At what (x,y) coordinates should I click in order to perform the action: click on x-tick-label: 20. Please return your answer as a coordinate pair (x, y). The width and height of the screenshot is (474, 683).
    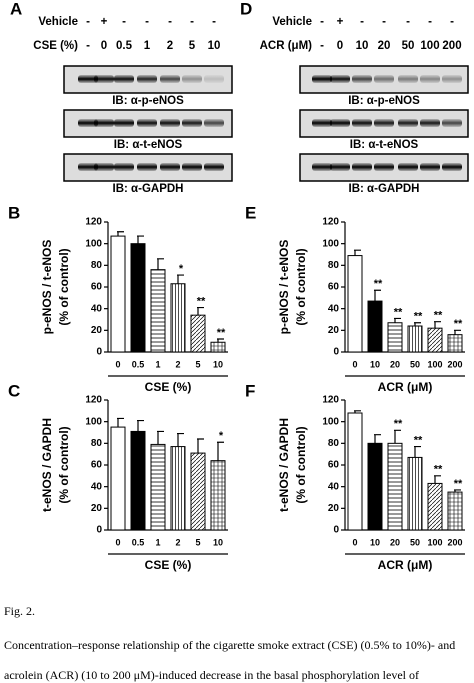
    Looking at the image, I should click on (395, 364).